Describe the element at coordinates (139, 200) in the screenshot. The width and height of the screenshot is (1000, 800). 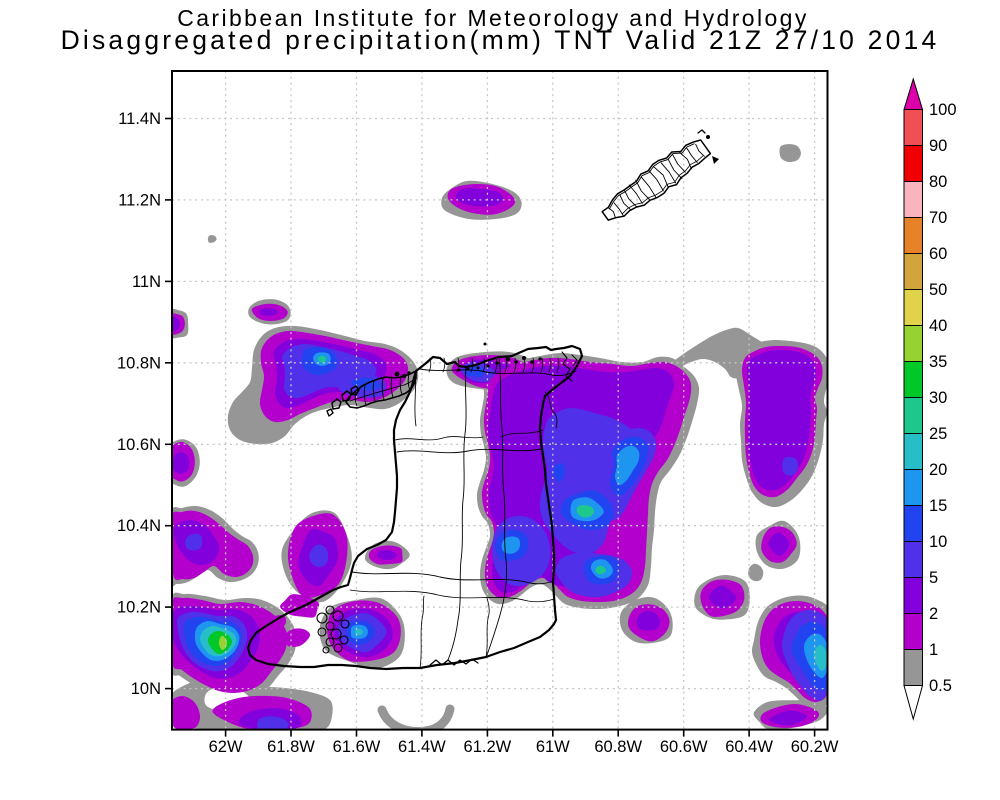
I see `svg-text: 11.2N` at that location.